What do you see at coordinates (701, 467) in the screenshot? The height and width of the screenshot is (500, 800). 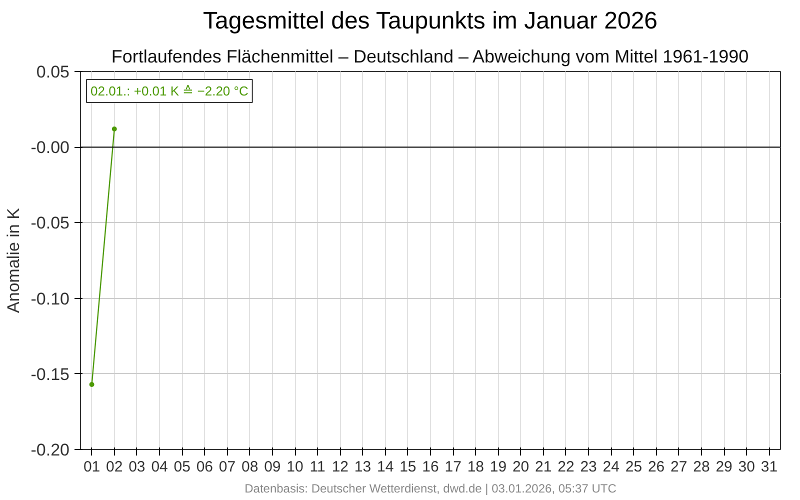 I see `x-tick-label: 28` at bounding box center [701, 467].